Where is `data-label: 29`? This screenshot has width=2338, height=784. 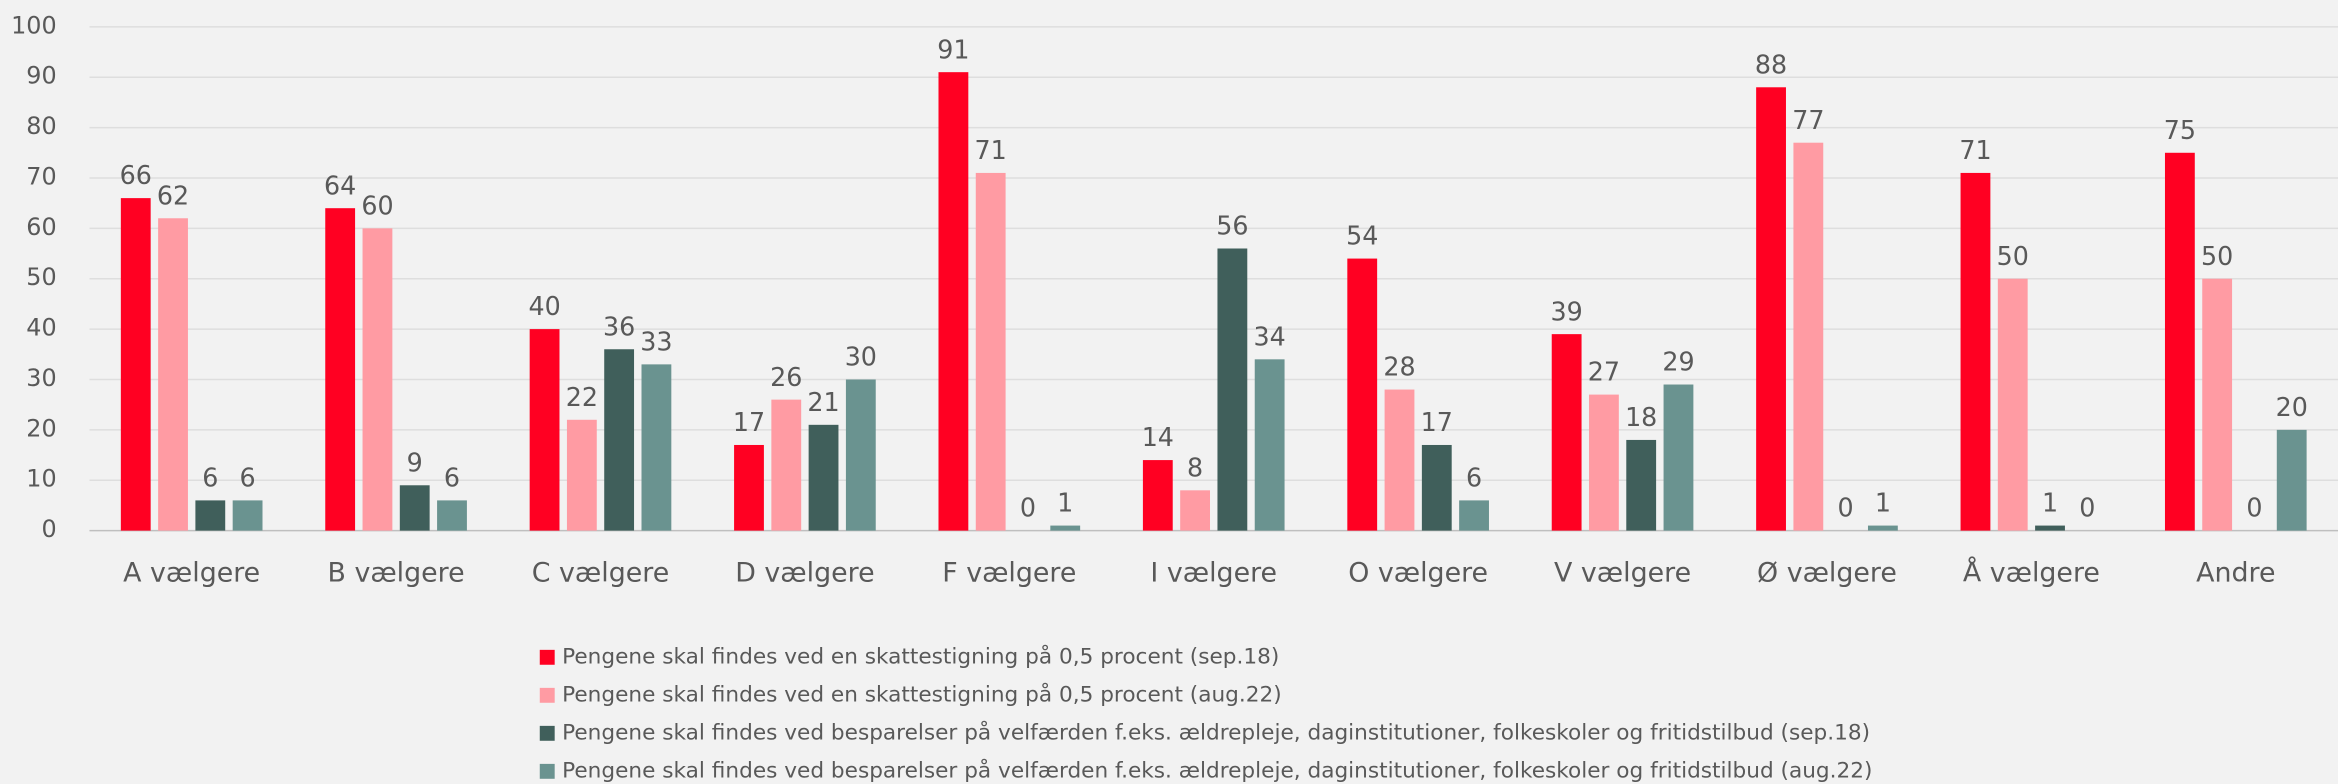
data-label: 29 is located at coordinates (1678, 362).